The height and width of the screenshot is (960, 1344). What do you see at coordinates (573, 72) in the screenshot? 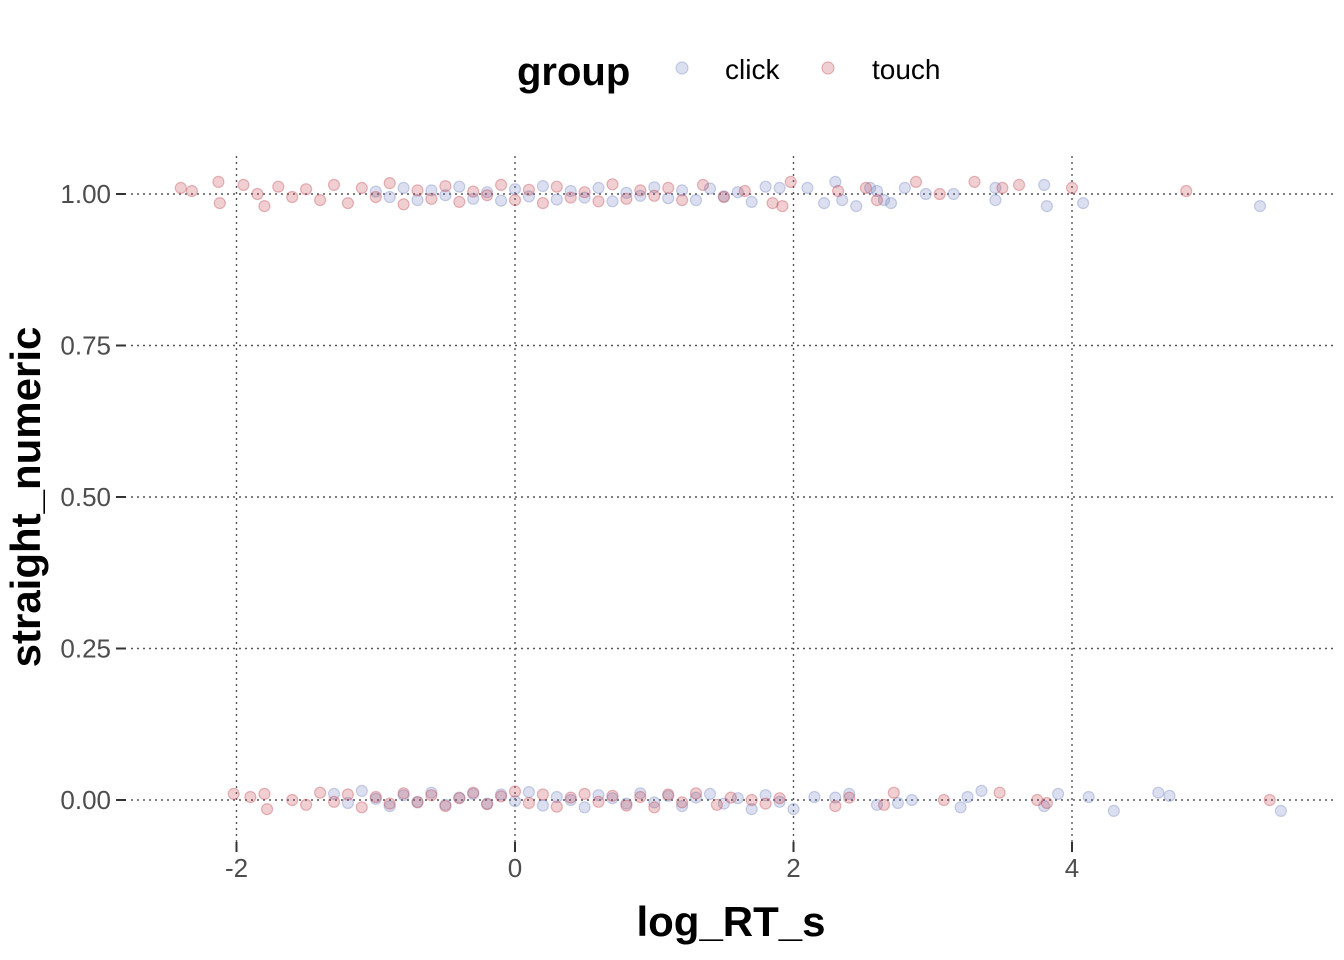
I see `legend-title: group` at bounding box center [573, 72].